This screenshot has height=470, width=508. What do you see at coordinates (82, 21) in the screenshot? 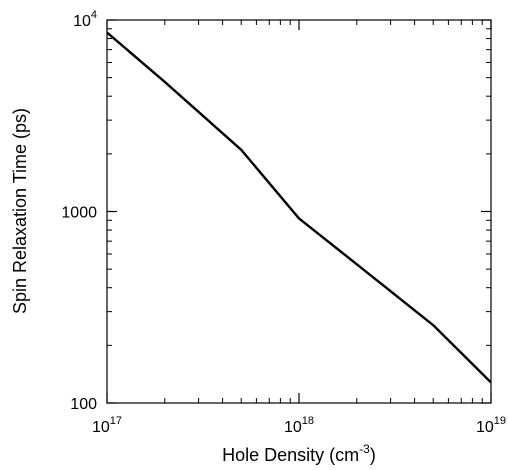
I see `y-tick-label-base: 10` at bounding box center [82, 21].